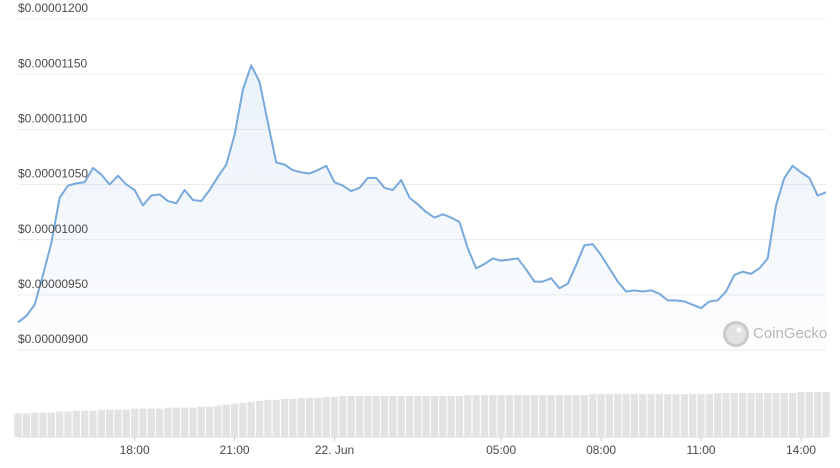 This screenshot has width=840, height=468. What do you see at coordinates (801, 450) in the screenshot?
I see `x-tick-label: 14:00` at bounding box center [801, 450].